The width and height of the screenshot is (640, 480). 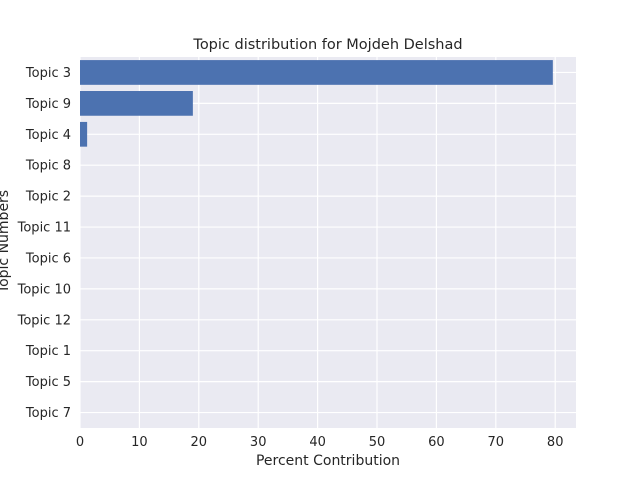 What do you see at coordinates (48, 351) in the screenshot?
I see `y-tick-label: Topic 1` at bounding box center [48, 351].